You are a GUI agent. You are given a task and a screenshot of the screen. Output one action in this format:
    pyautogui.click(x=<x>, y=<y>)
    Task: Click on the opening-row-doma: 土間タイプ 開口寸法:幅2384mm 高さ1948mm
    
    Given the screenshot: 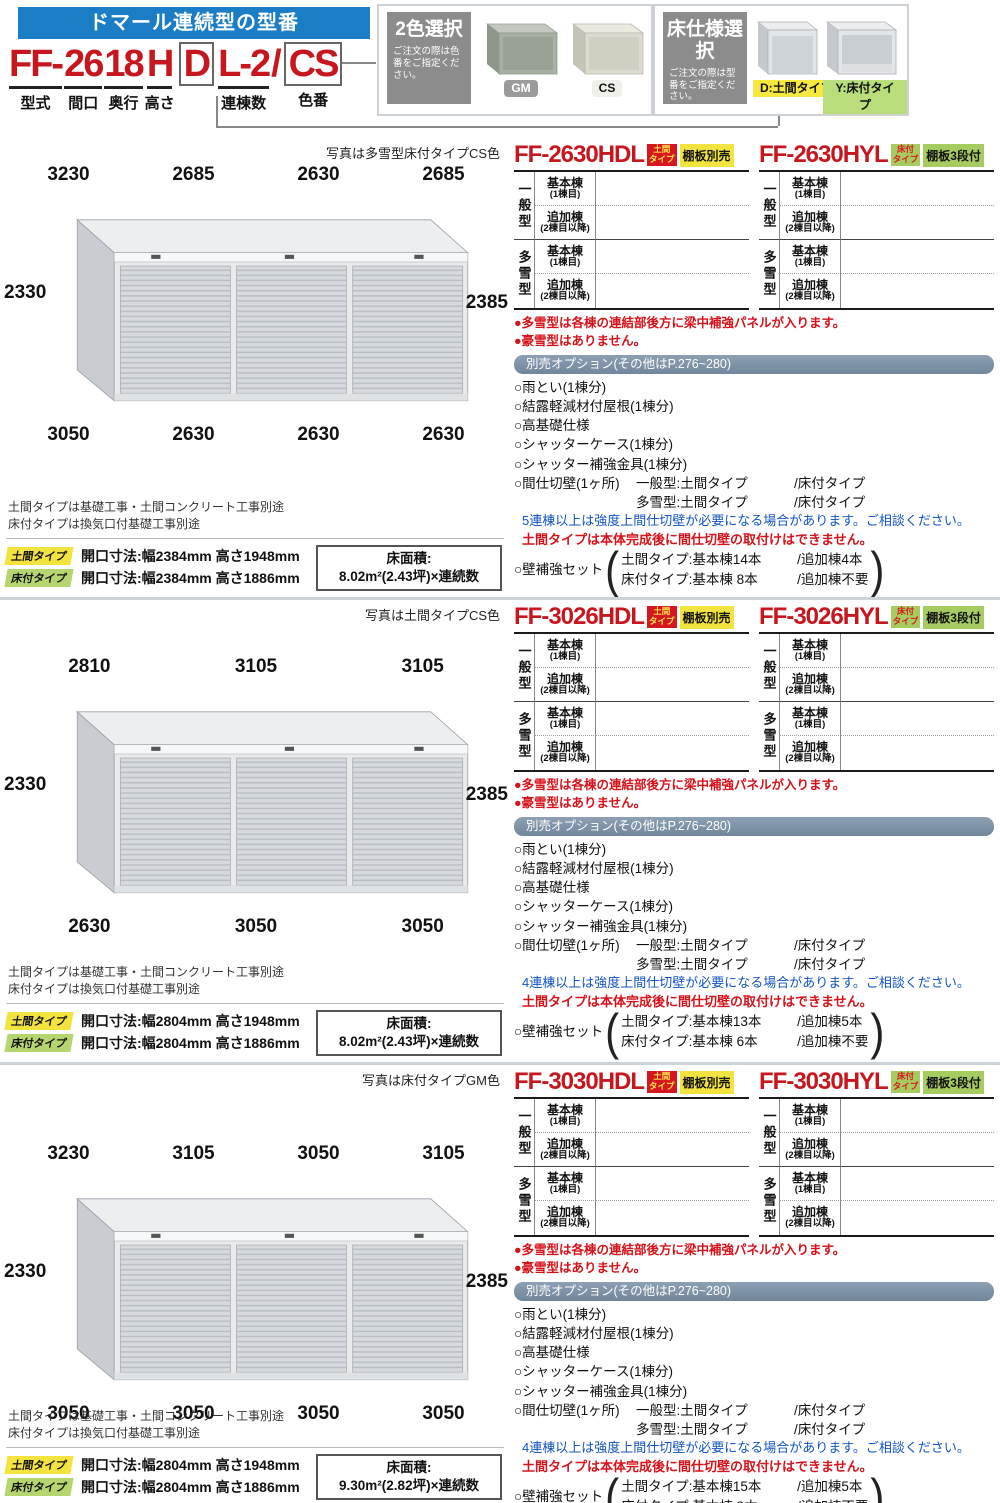 What is the action you would take?
    pyautogui.click(x=254, y=556)
    